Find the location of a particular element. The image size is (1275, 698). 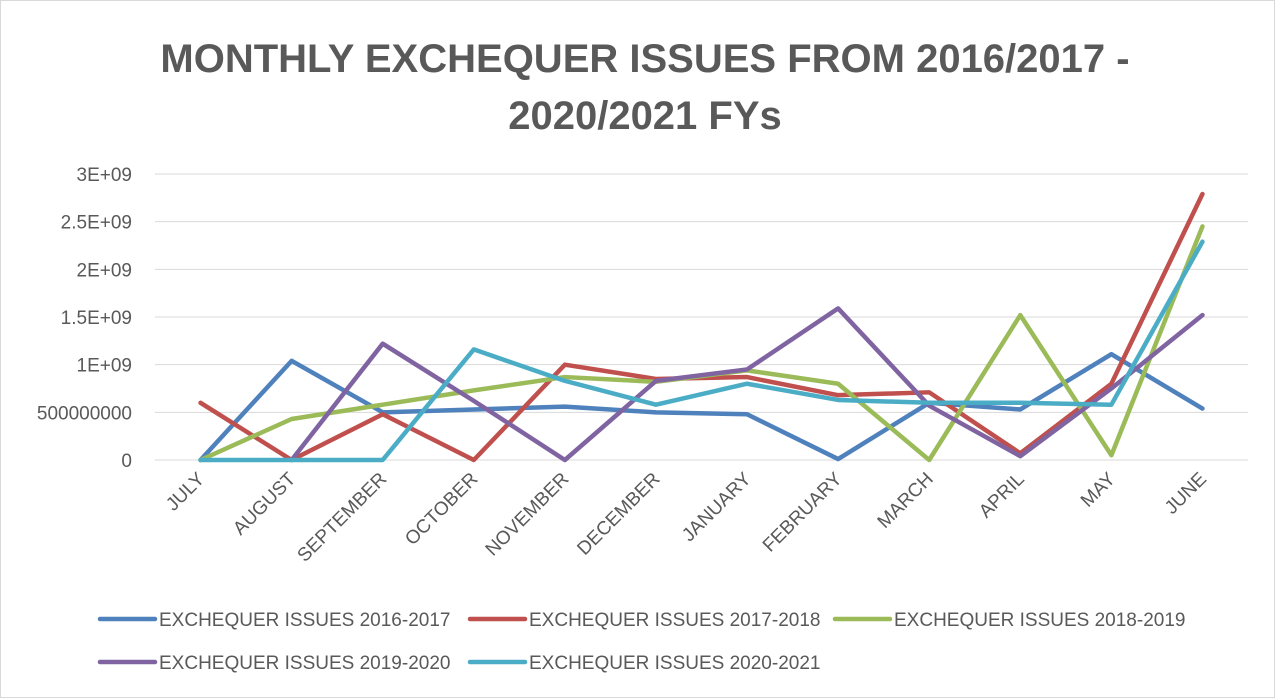

y-tick-label: 2.5E+09 is located at coordinates (96, 223).